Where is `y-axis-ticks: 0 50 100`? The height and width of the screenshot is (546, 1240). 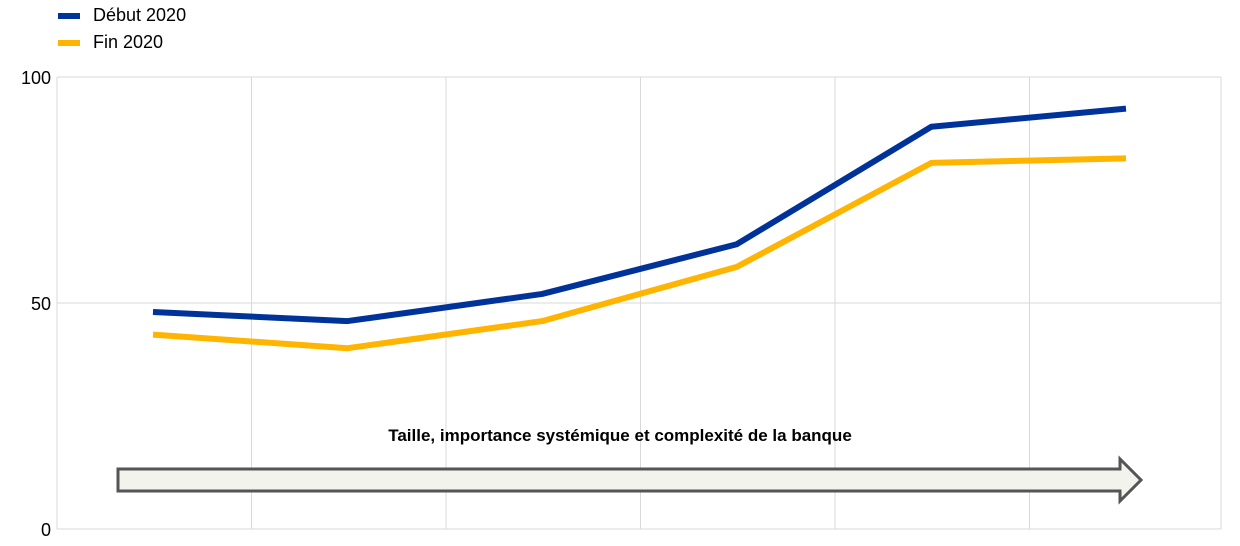
y-axis-ticks: 0 50 100 is located at coordinates (36, 304).